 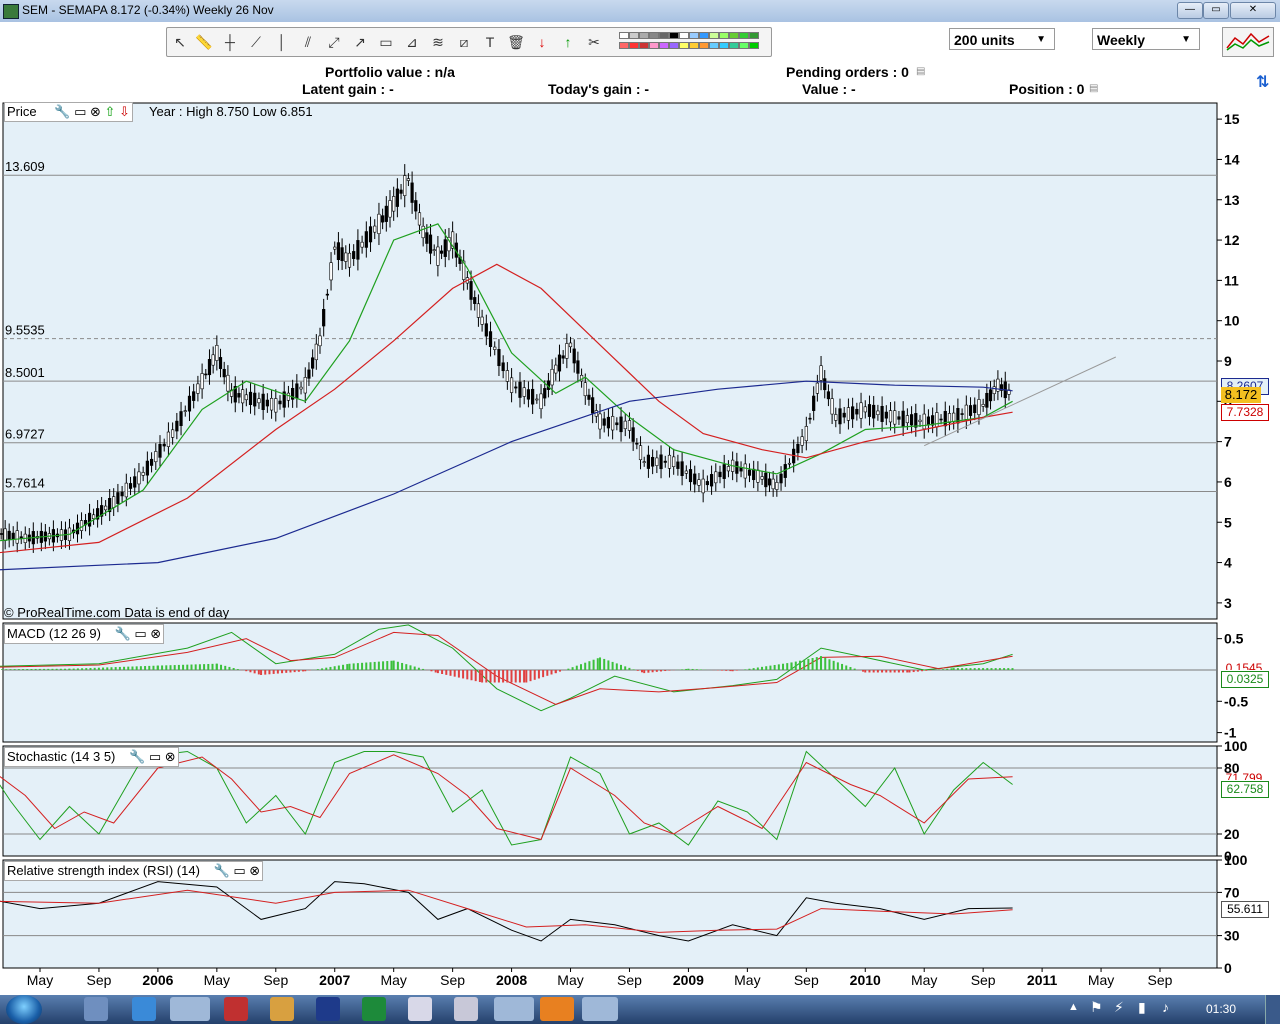 What do you see at coordinates (386, 42) in the screenshot?
I see `rectangle-icon: ▭` at bounding box center [386, 42].